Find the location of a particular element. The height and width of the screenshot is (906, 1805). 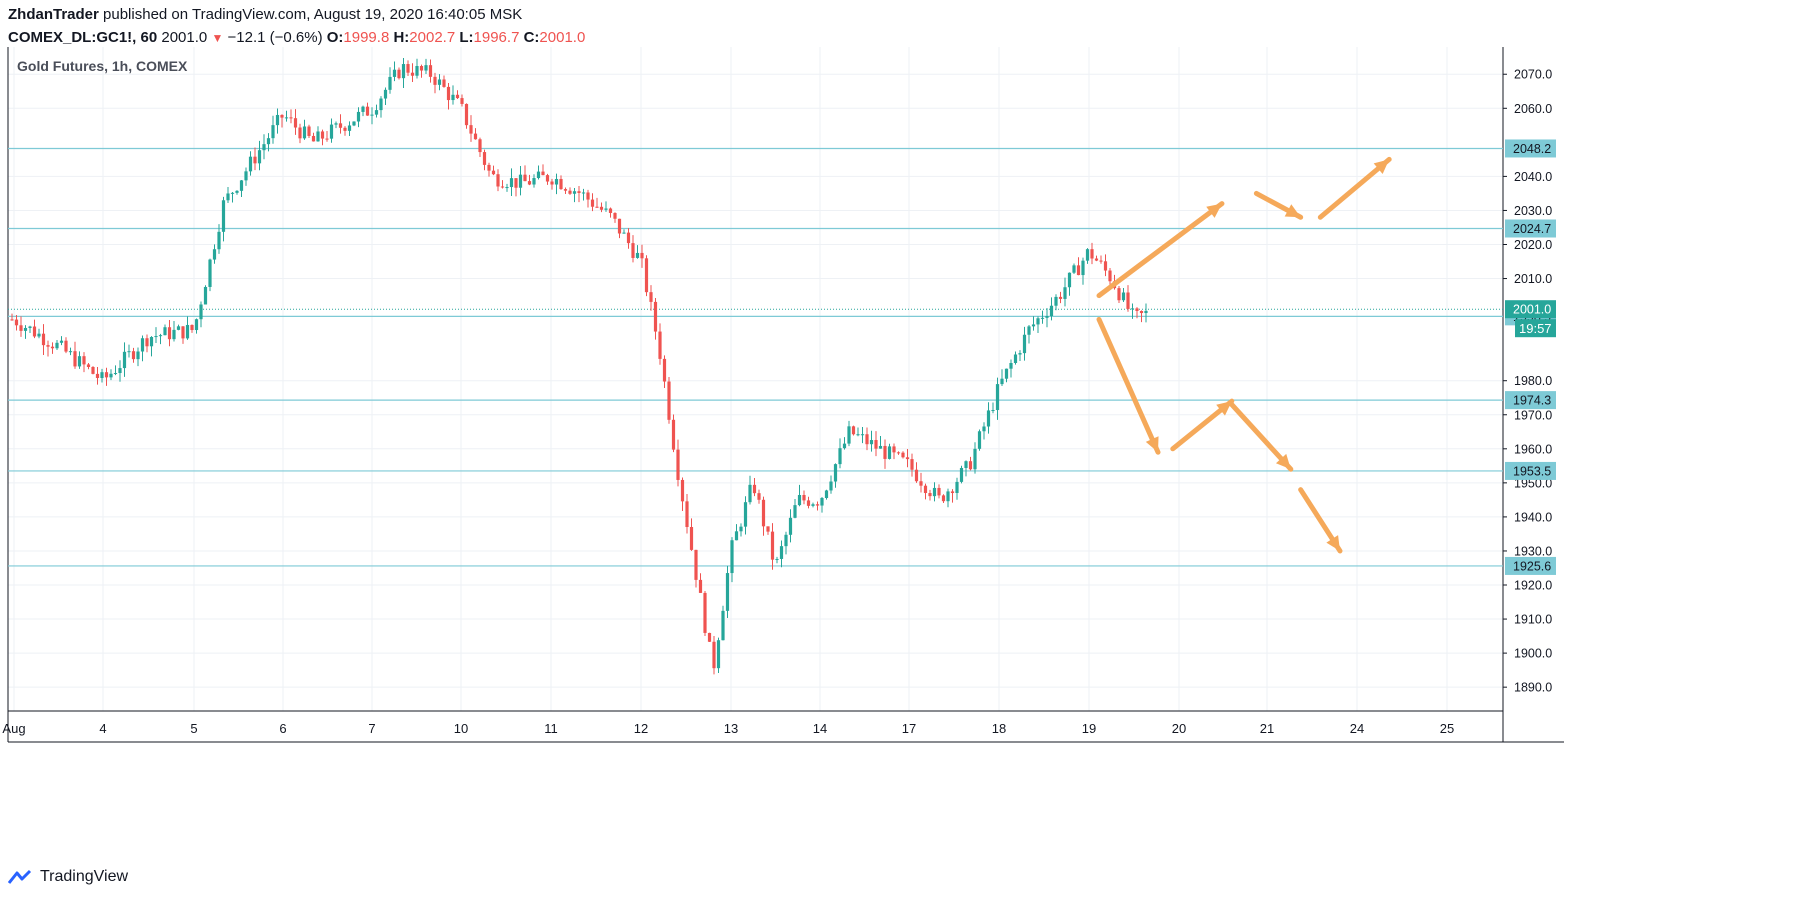

forecast-arrowhead is located at coordinates (1224, 408).